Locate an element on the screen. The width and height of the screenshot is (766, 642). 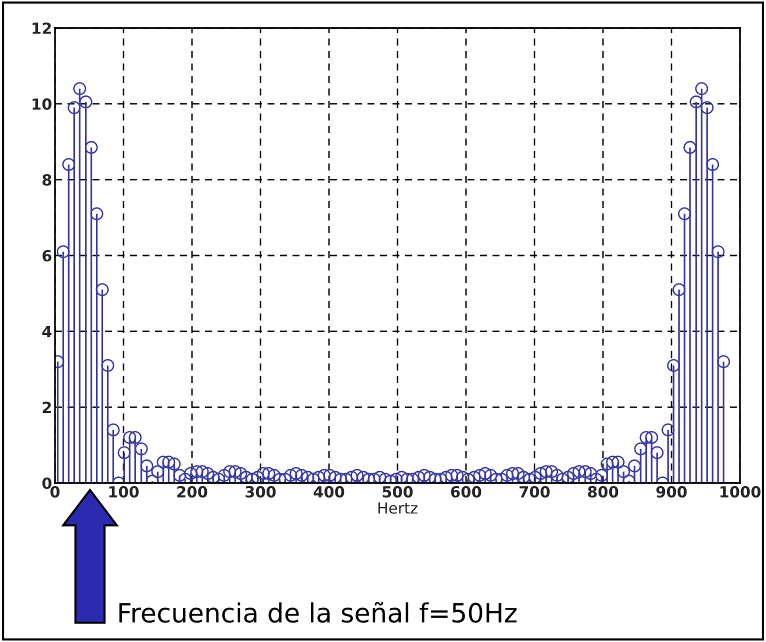
x-tick-label: 400 is located at coordinates (329, 492).